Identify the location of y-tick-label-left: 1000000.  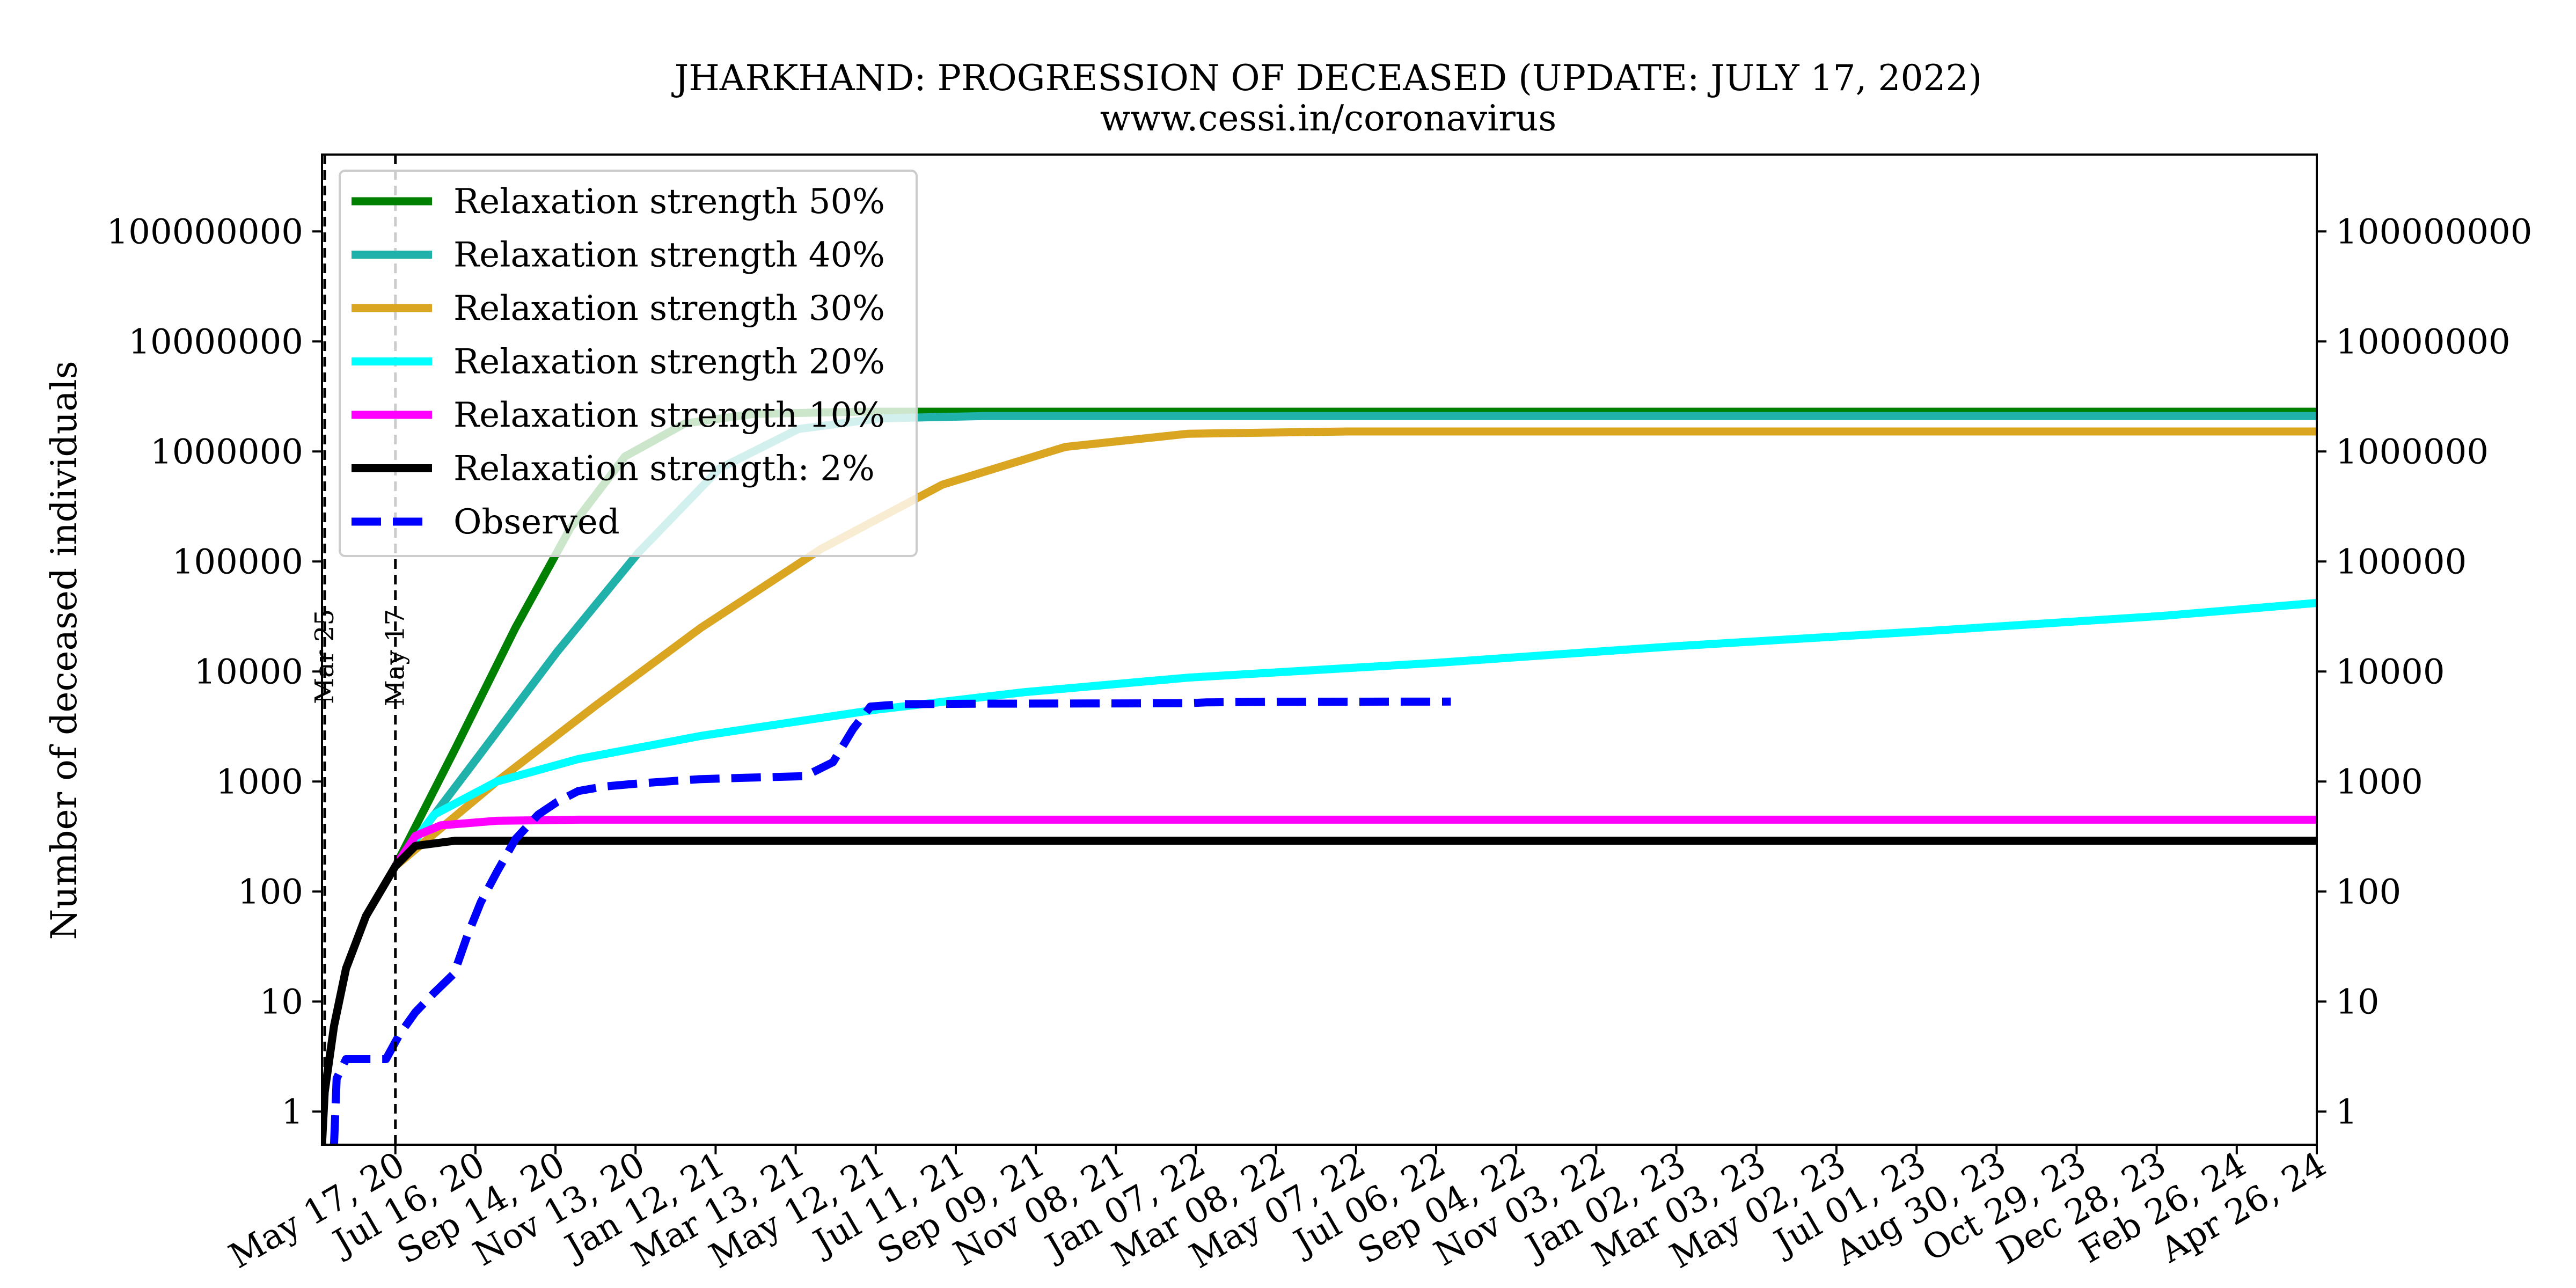
(226, 452).